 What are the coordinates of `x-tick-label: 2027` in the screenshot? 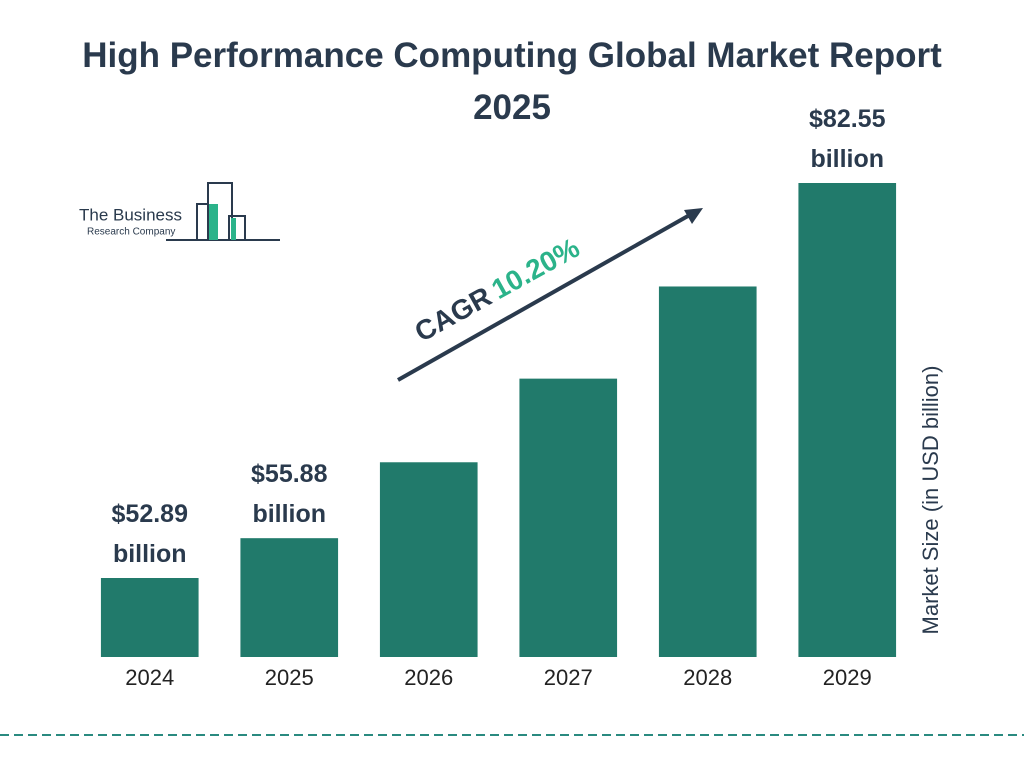 It's located at (568, 677).